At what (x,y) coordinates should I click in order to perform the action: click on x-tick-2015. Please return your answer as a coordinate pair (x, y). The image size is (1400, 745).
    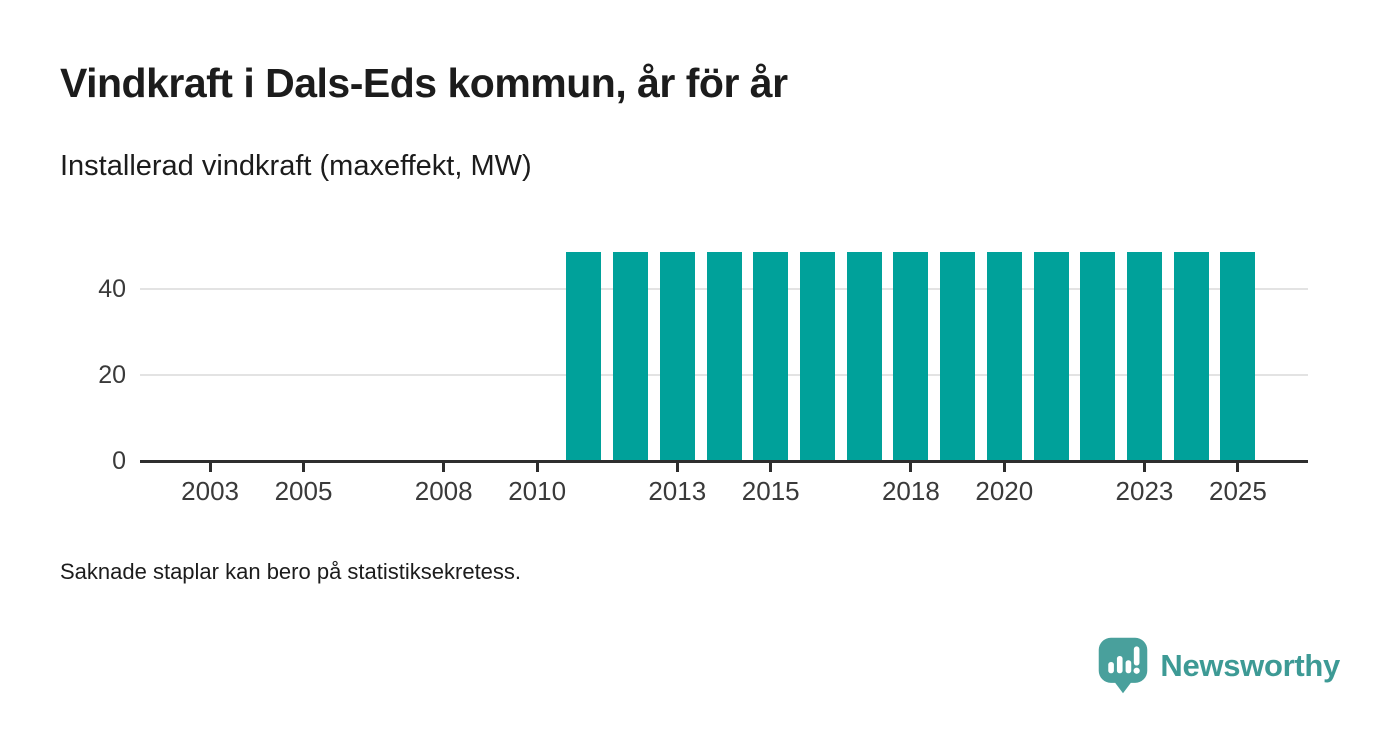
    Looking at the image, I should click on (771, 467).